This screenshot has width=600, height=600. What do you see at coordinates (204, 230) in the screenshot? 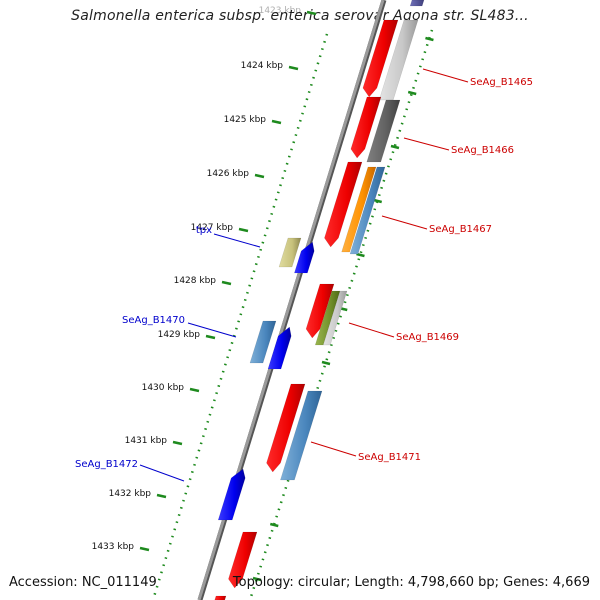
I see `gene-label-tpx: tpx` at bounding box center [204, 230].